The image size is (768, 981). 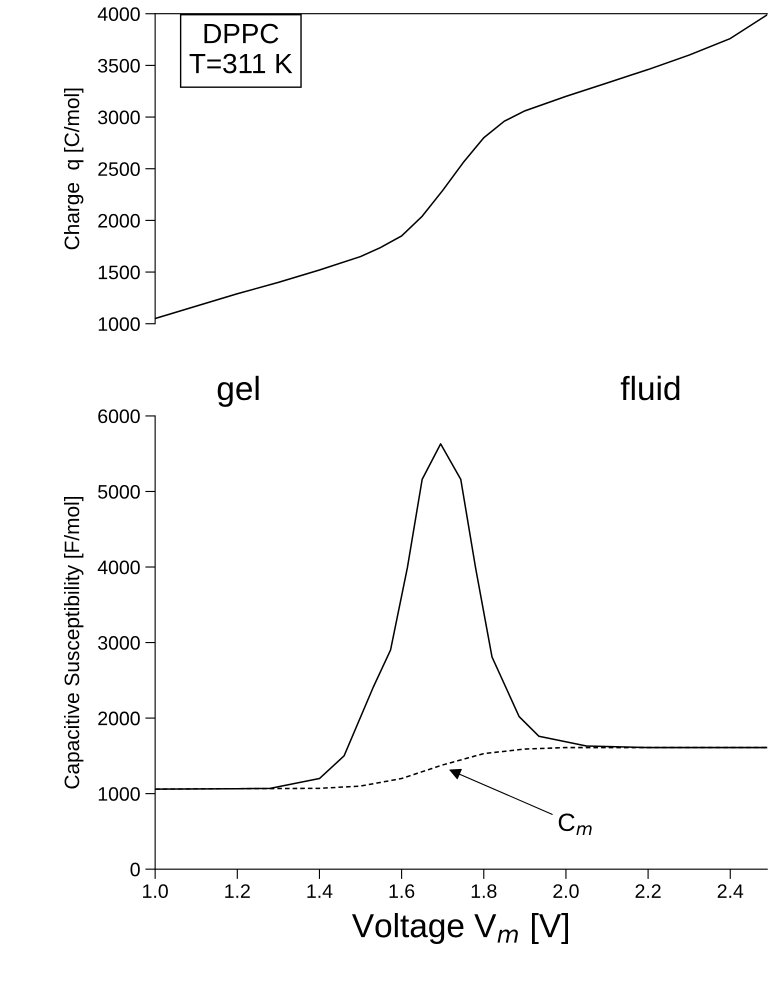 What do you see at coordinates (238, 391) in the screenshot?
I see `text: gel` at bounding box center [238, 391].